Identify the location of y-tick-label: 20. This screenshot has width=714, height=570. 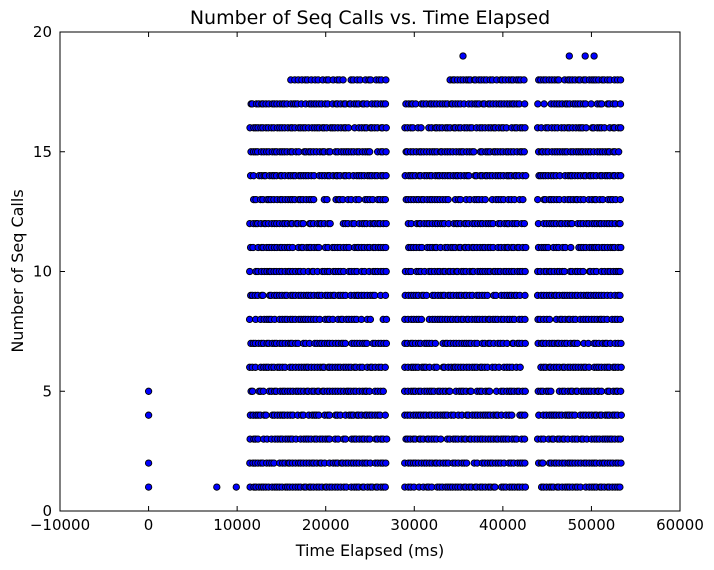
(42, 32).